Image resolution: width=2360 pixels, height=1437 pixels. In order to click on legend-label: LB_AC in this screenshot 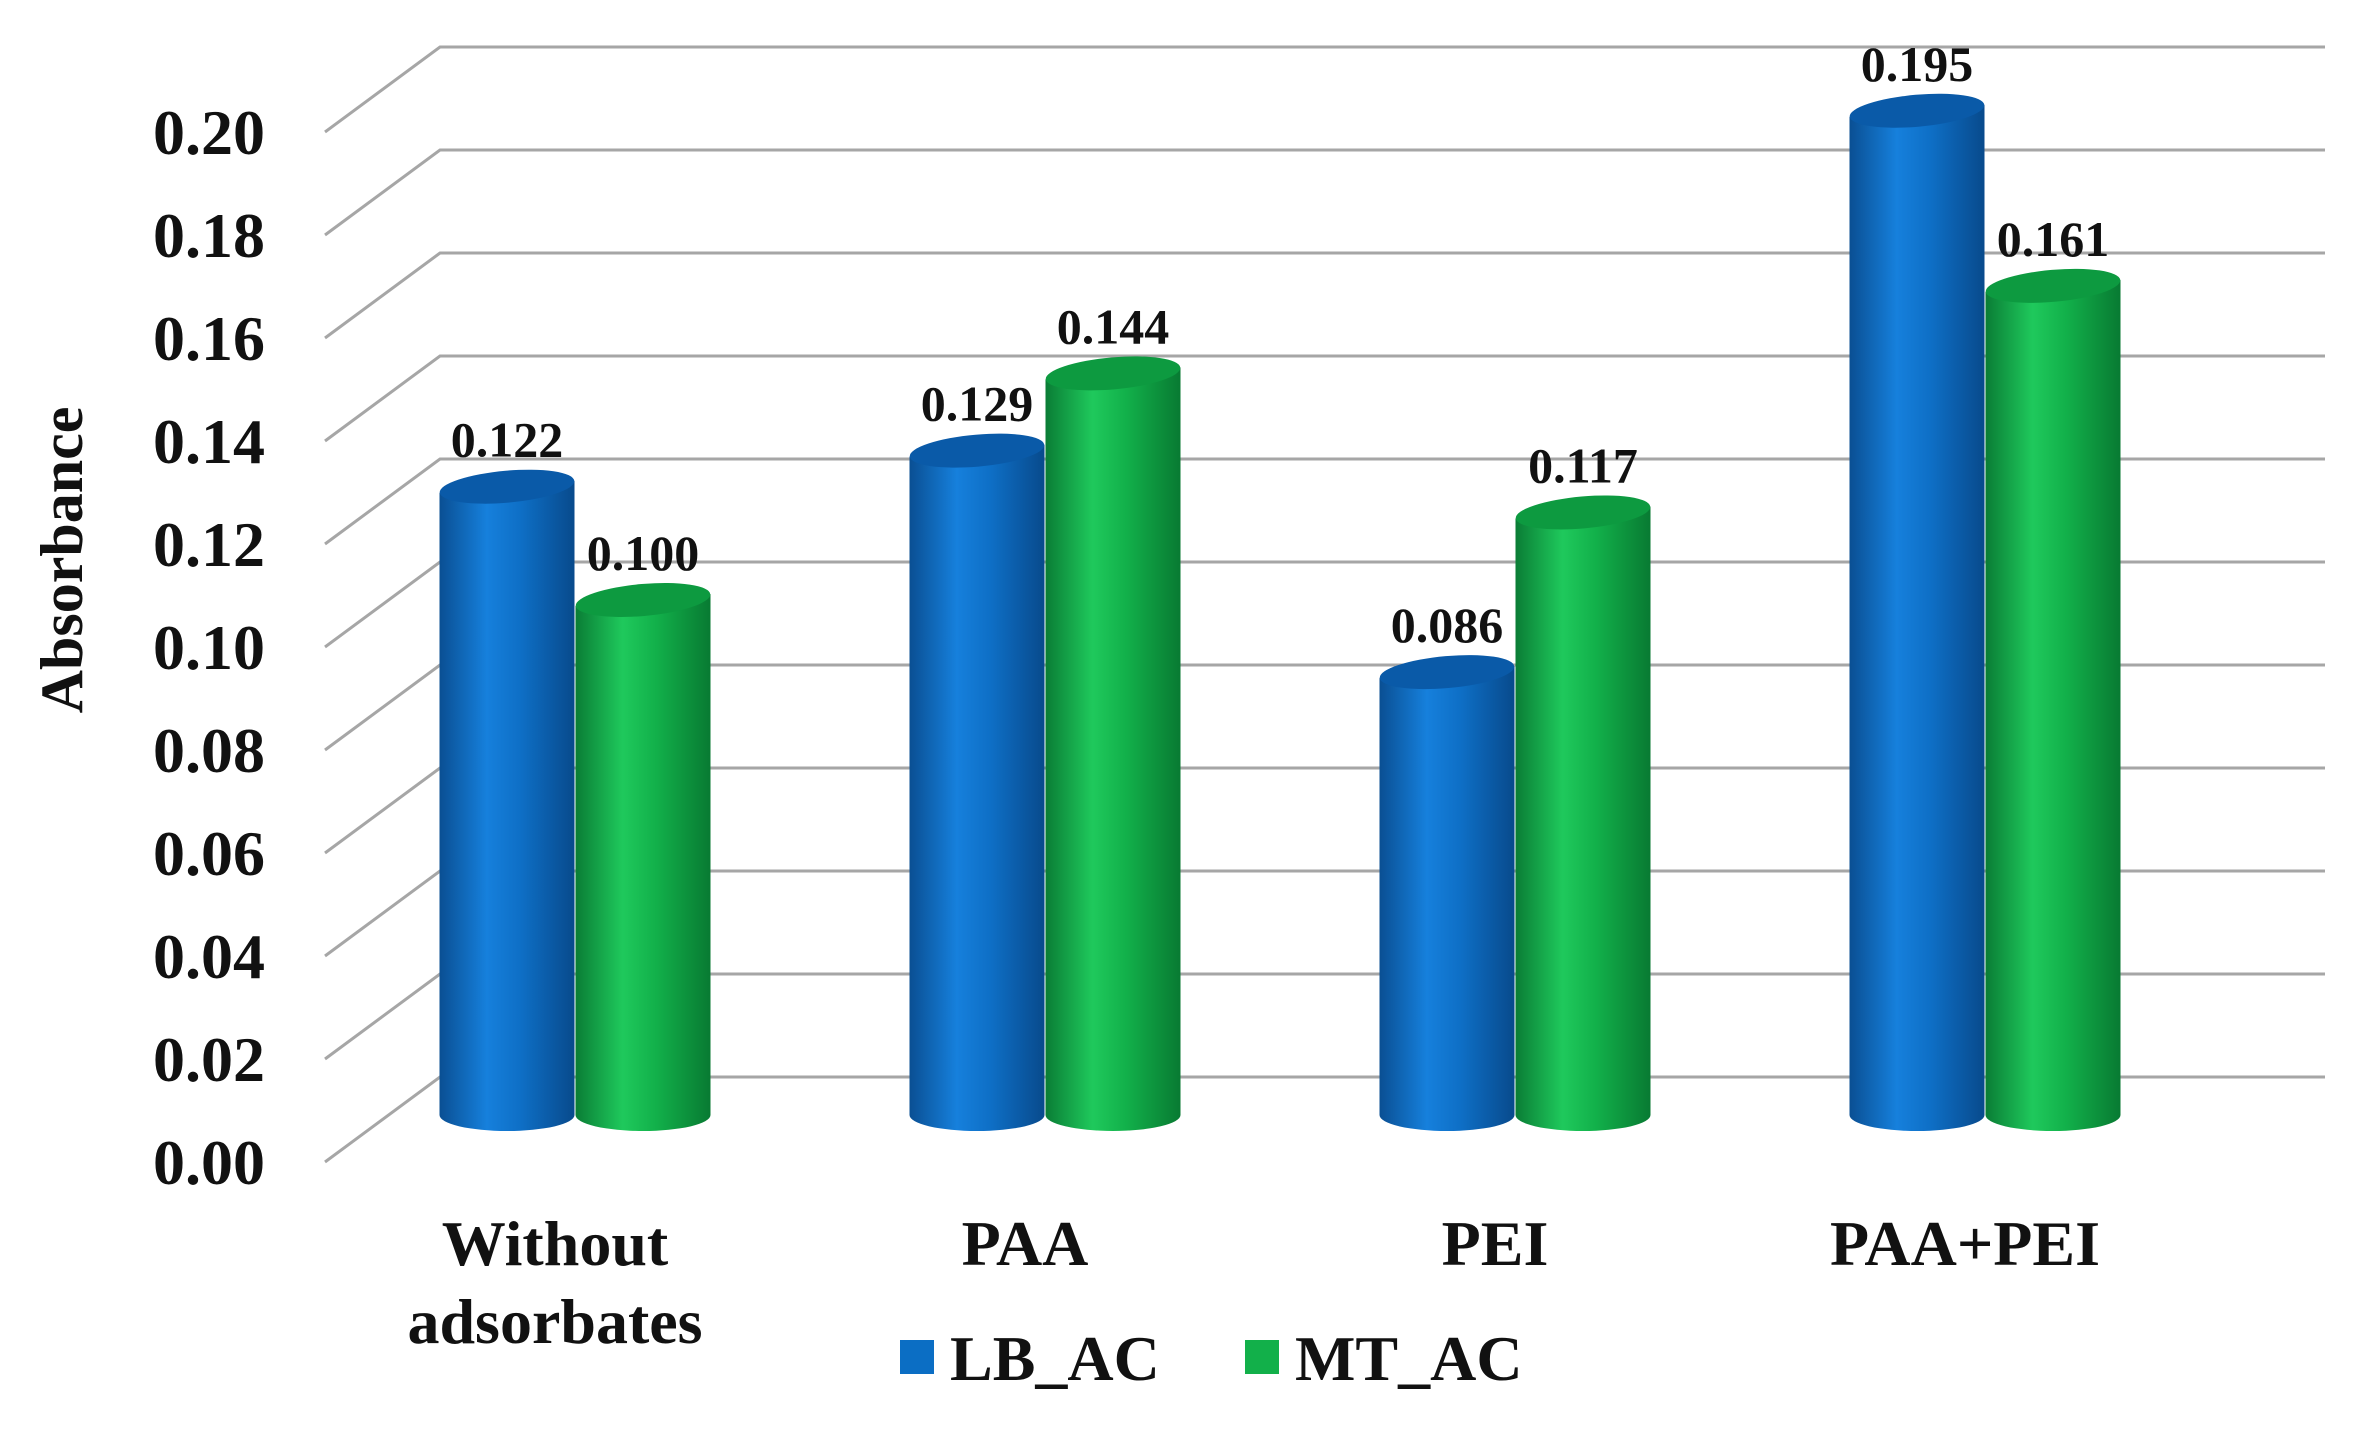, I will do `click(1055, 1358)`.